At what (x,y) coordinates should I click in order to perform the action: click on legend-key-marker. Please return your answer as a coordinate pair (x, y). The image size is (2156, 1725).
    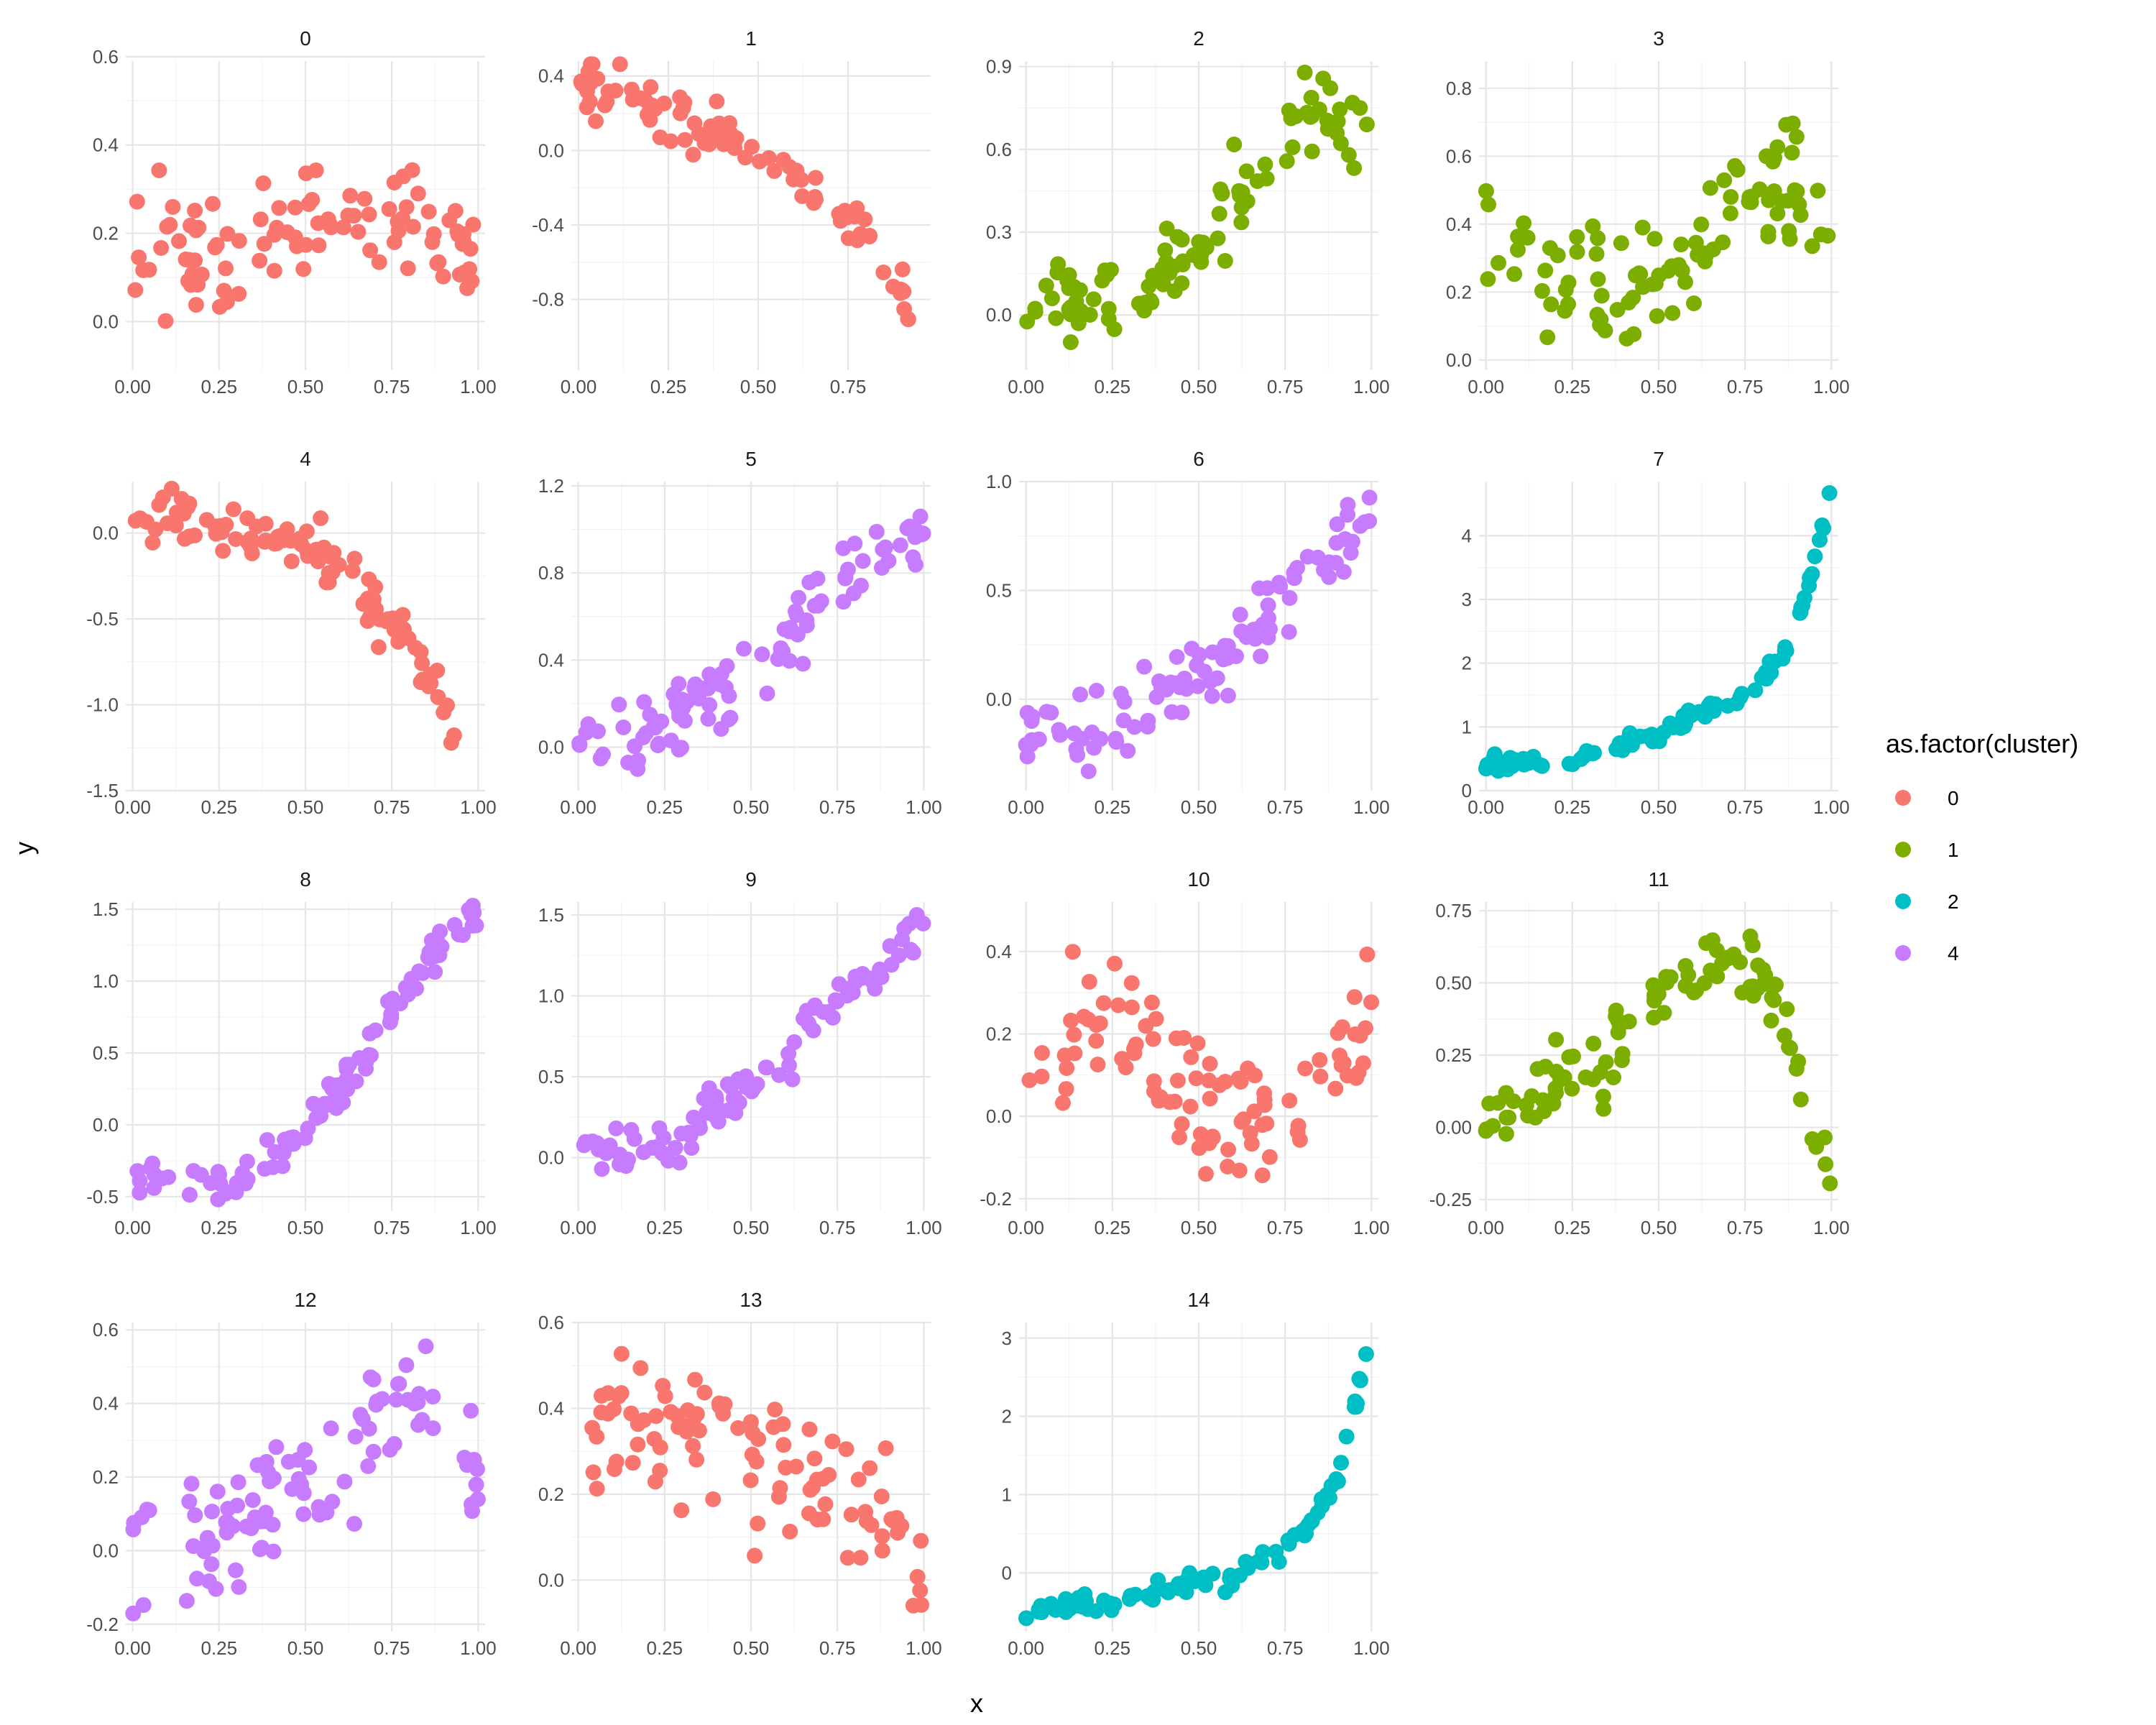
    Looking at the image, I should click on (1903, 901).